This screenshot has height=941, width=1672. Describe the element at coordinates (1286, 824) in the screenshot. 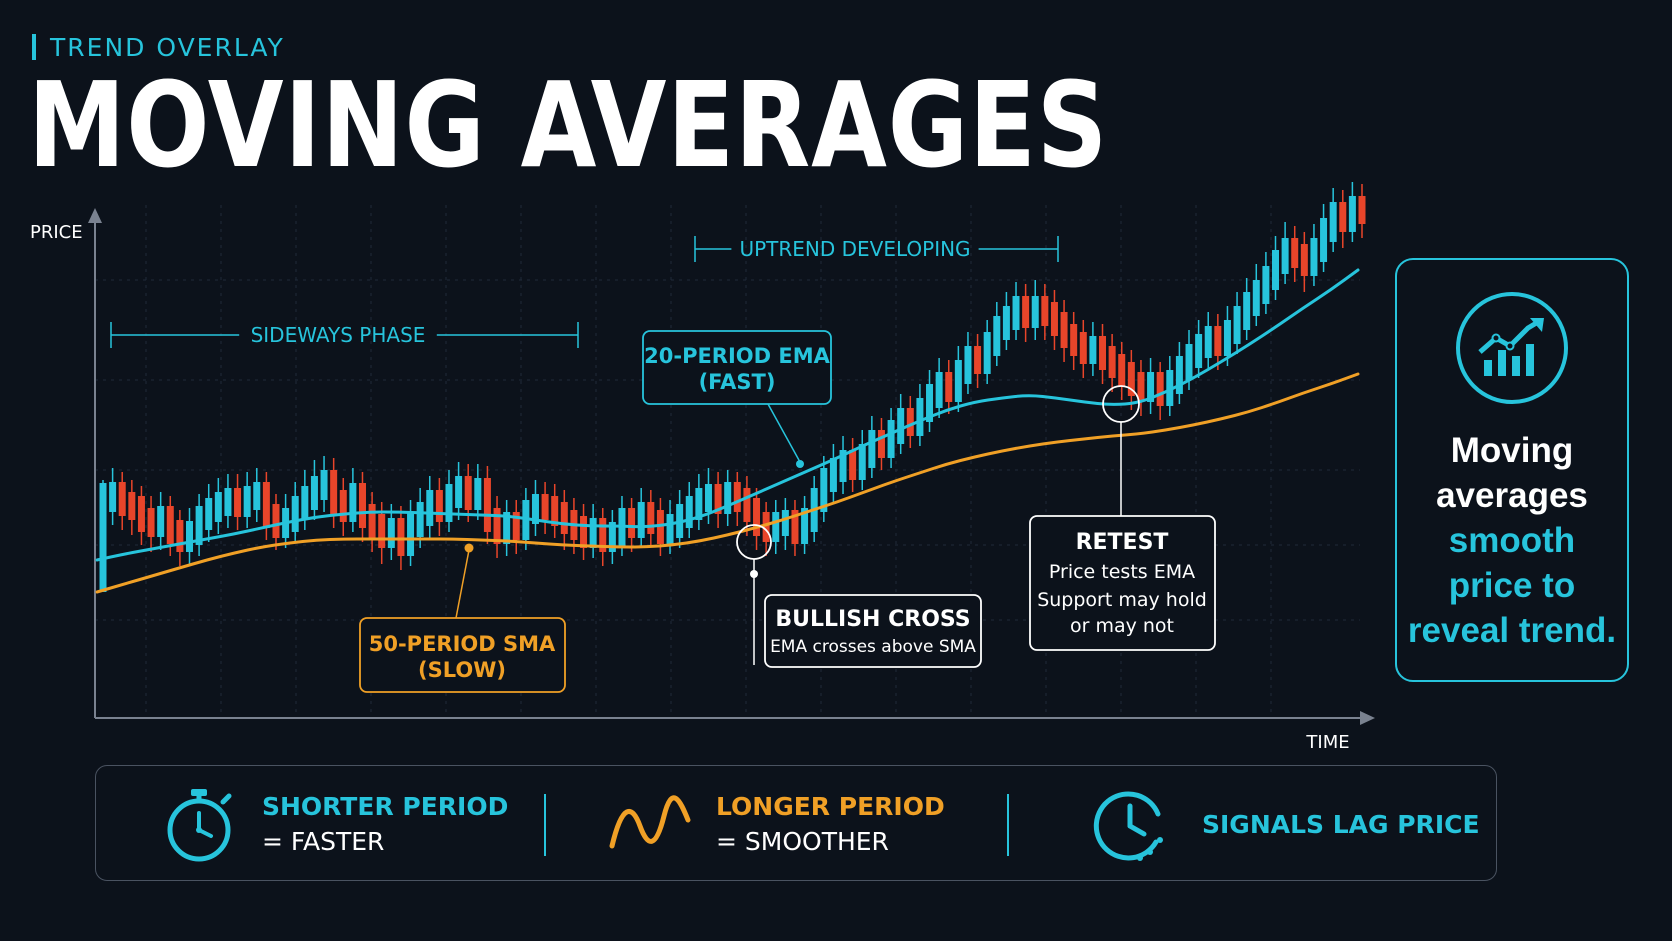

I see `key-point-lag: SIGNALS LAG PRICE` at that location.